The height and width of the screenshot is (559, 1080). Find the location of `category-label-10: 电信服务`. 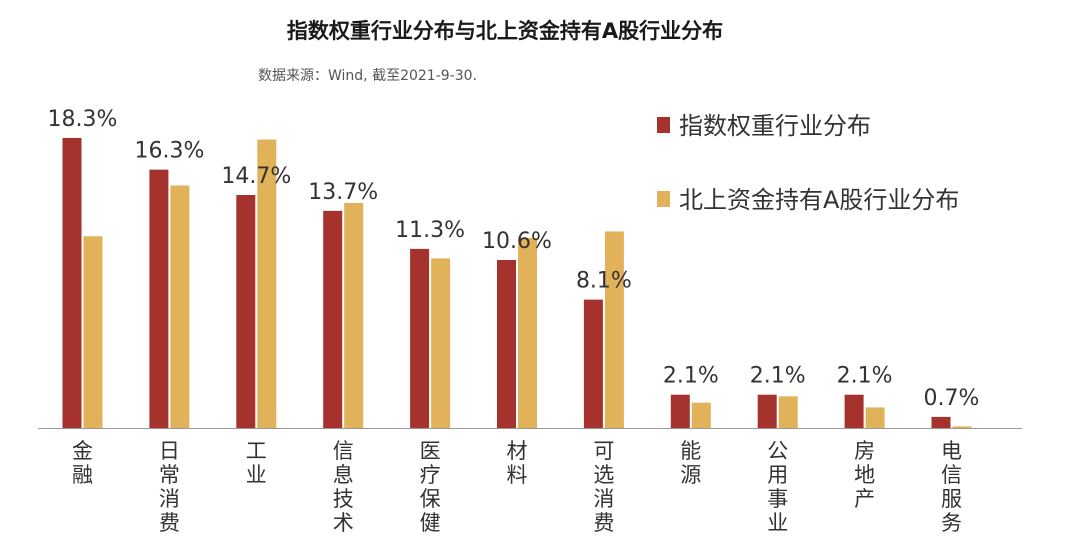

category-label-10: 电信服务 is located at coordinates (951, 487).